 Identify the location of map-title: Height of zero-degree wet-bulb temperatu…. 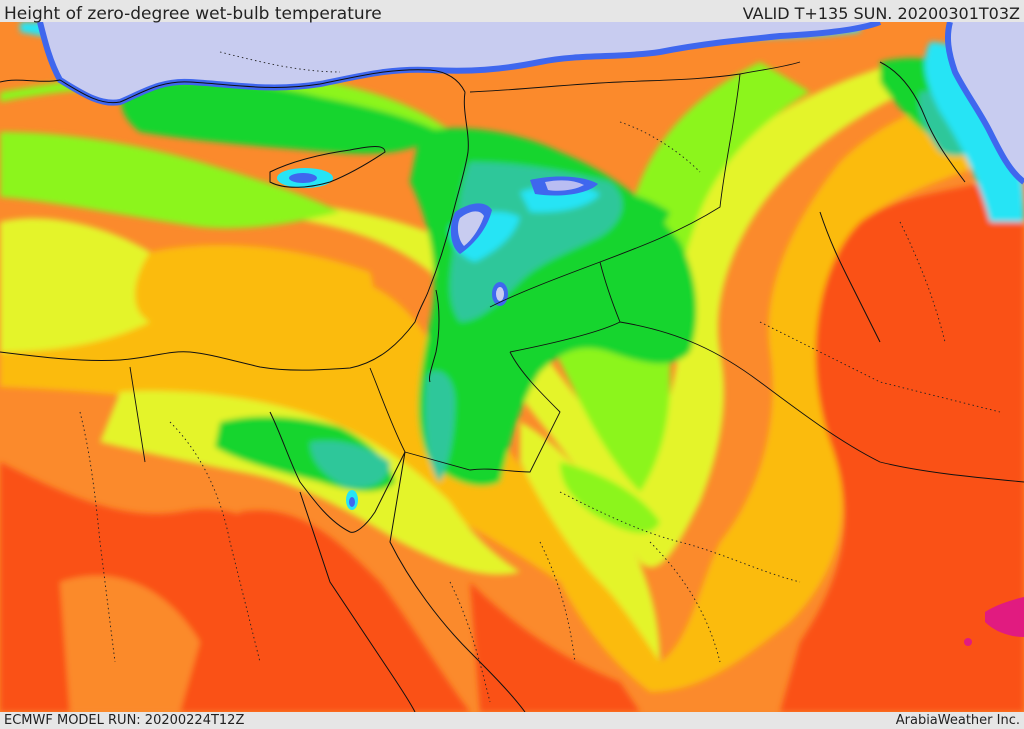
(193, 14).